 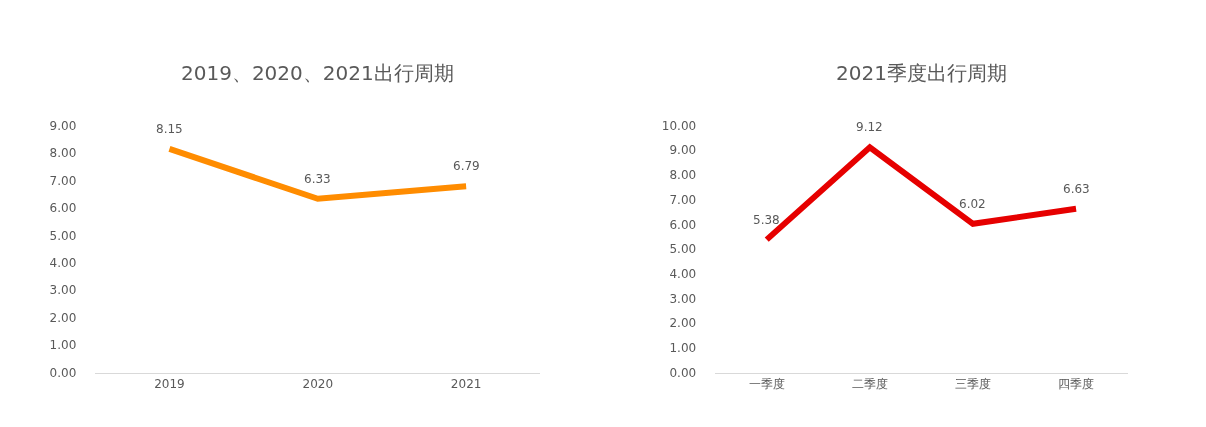 What do you see at coordinates (466, 383) in the screenshot?
I see `x-tick-label: 2021` at bounding box center [466, 383].